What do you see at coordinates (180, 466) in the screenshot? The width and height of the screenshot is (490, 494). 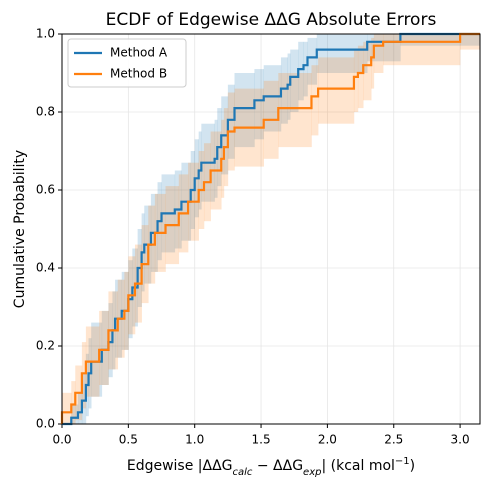 I see `x-axis-label-part: Edgewise |ΔΔG` at bounding box center [180, 466].